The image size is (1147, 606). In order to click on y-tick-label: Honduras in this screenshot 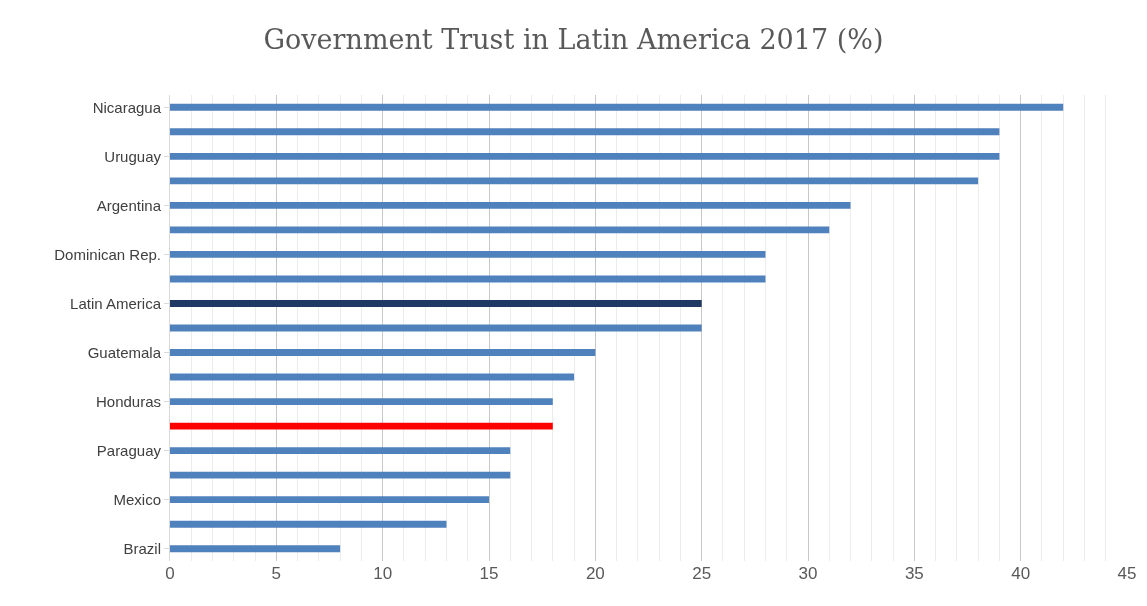, I will do `click(128, 401)`.